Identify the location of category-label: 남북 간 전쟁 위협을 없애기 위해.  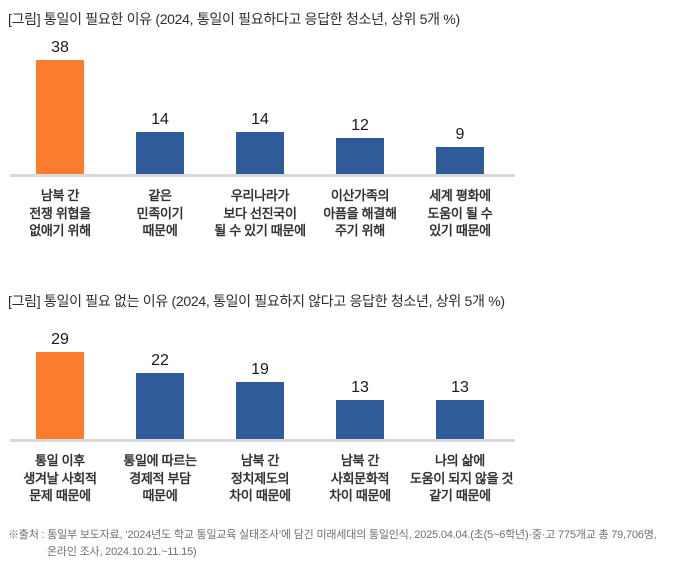
(60, 213).